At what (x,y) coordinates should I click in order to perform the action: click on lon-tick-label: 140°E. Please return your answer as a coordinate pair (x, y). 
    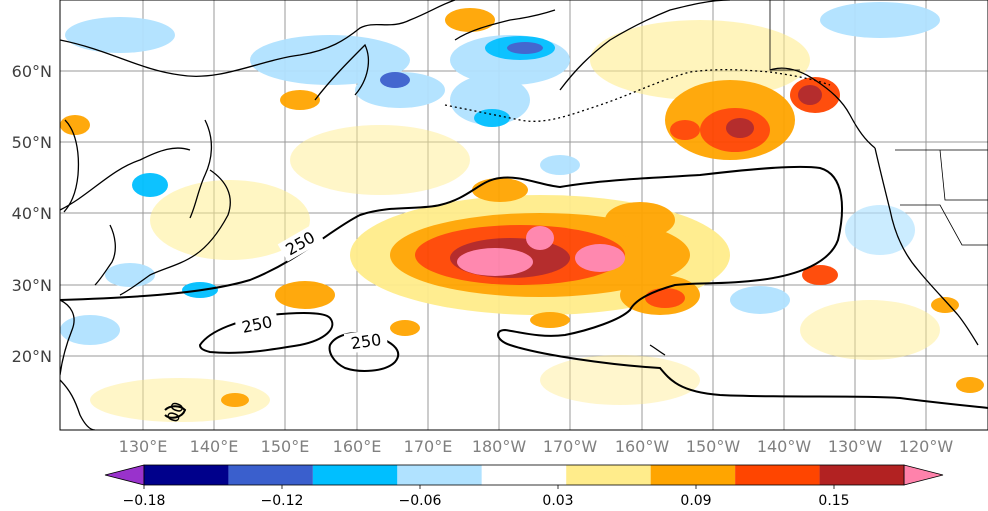
    Looking at the image, I should click on (214, 446).